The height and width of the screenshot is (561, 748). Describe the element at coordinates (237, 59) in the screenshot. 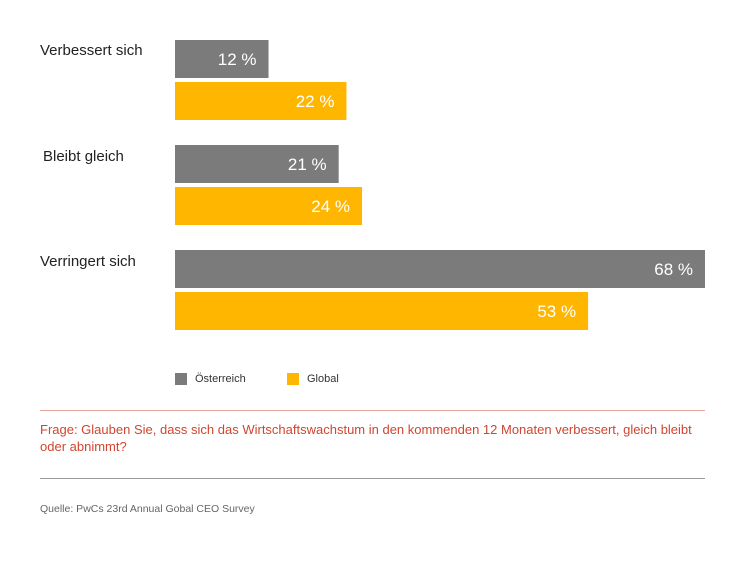

I see `data-label: 12 %` at that location.